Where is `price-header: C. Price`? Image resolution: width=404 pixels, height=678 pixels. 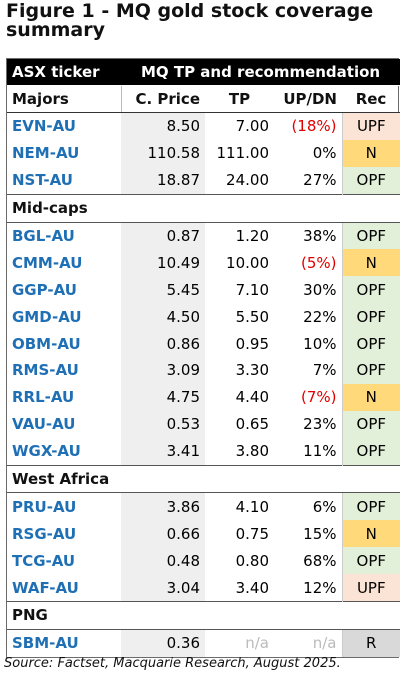
price-header: C. Price is located at coordinates (162, 99).